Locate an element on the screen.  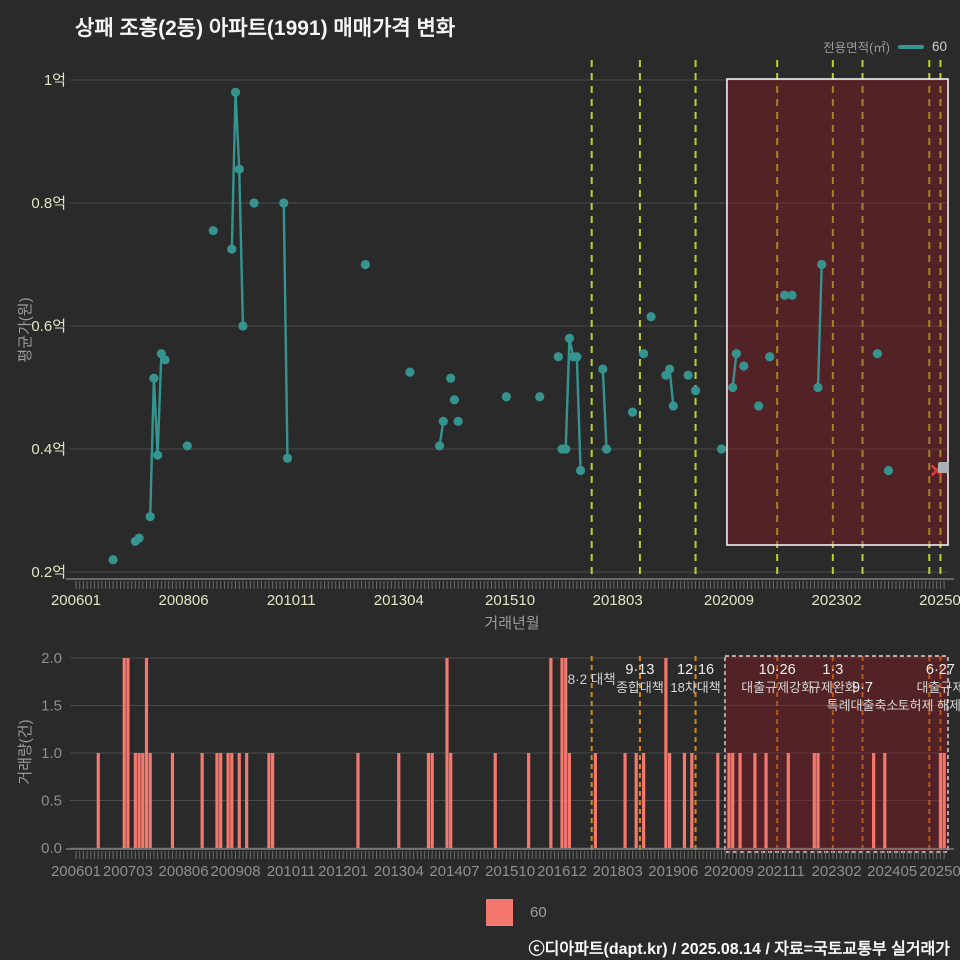
legend-area-size: 전용면적(㎡) 60 is located at coordinates (885, 46).